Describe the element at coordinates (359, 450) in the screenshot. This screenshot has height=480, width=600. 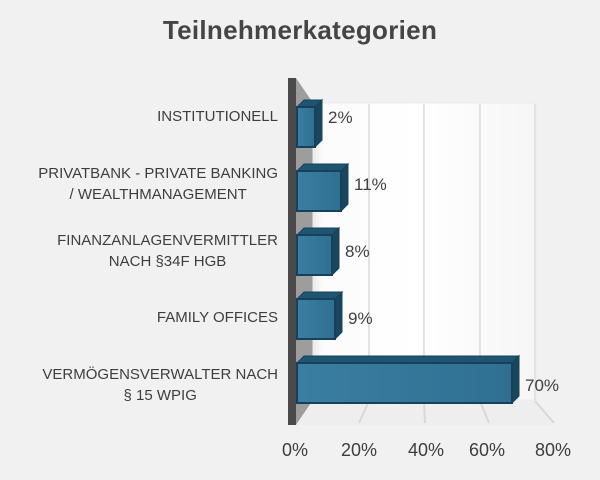
I see `x-tick-label-20: 20%` at that location.